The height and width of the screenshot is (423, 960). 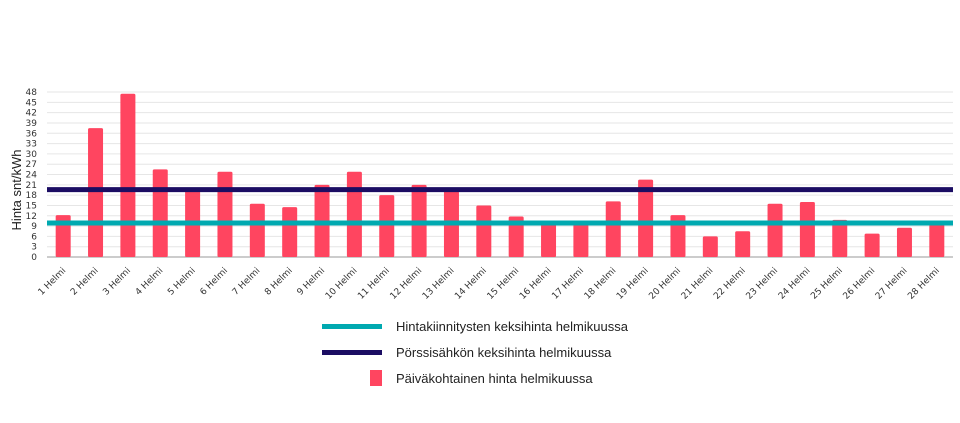 What do you see at coordinates (665, 284) in the screenshot?
I see `x-tick-label: 20 Helmi` at bounding box center [665, 284].